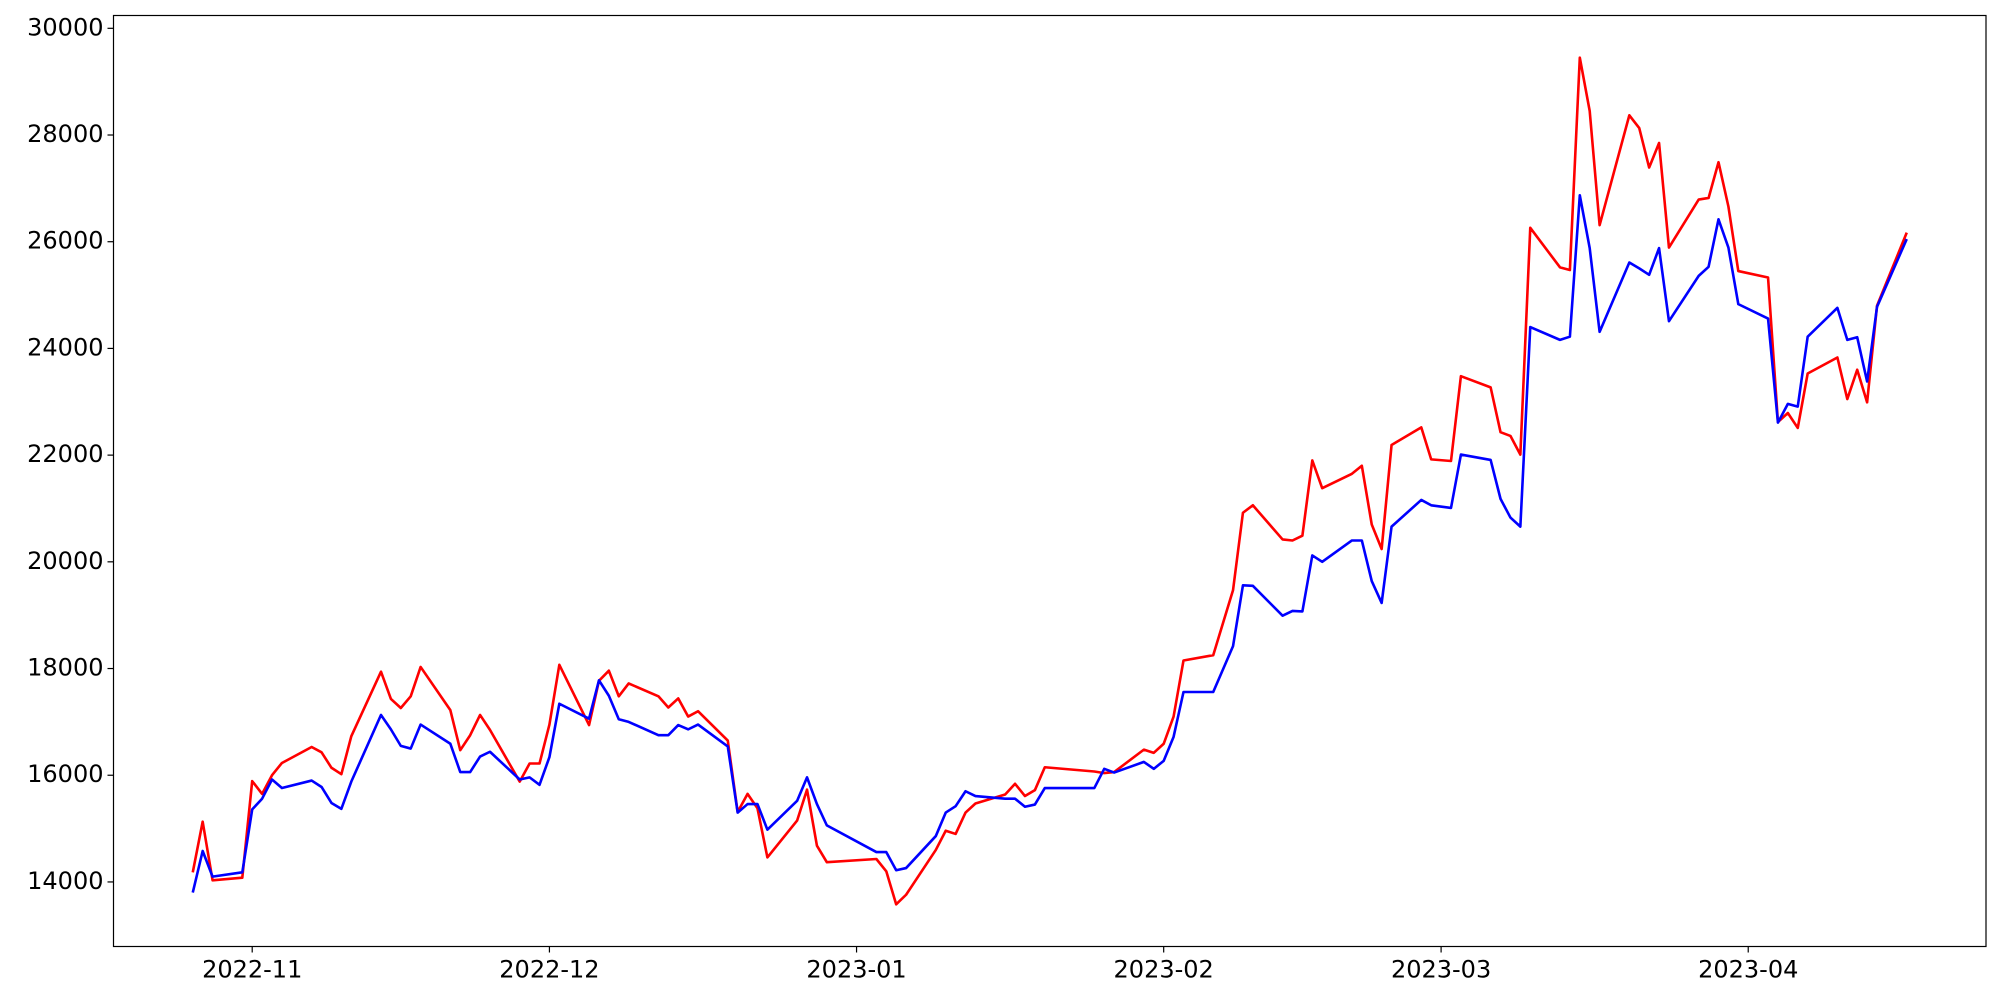 This screenshot has height=1000, width=2000. What do you see at coordinates (1441, 970) in the screenshot?
I see `x-tick-label: 2023-03` at bounding box center [1441, 970].